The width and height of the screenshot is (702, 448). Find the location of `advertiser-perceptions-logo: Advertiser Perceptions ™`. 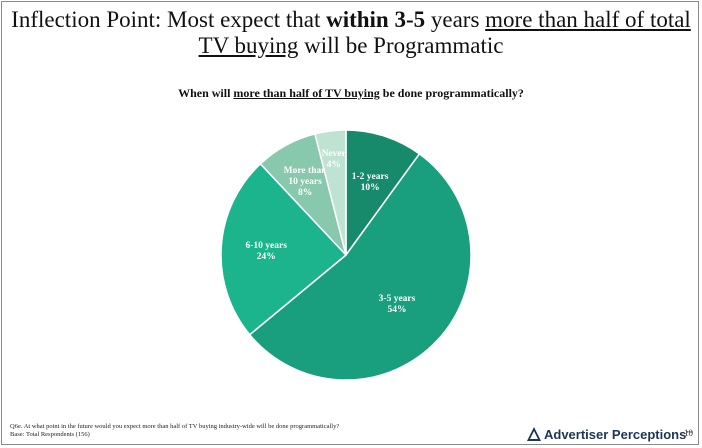

advertiser-perceptions-logo: Advertiser Perceptions ™ is located at coordinates (609, 434).